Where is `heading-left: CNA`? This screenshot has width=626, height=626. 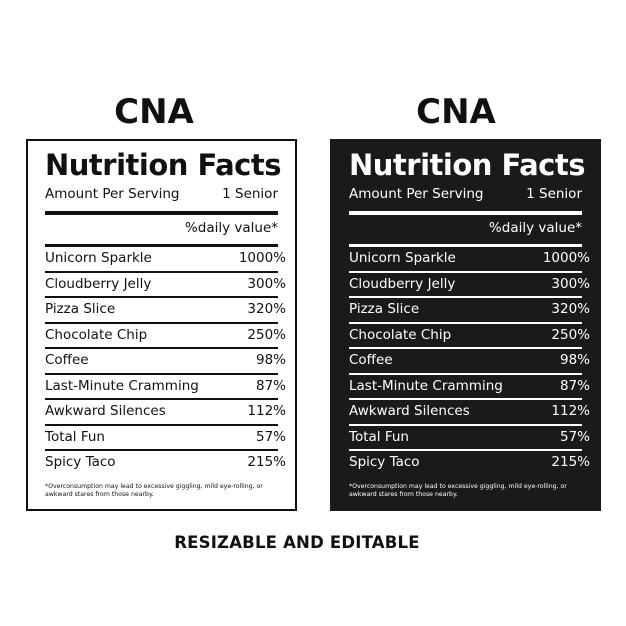 heading-left: CNA is located at coordinates (154, 112).